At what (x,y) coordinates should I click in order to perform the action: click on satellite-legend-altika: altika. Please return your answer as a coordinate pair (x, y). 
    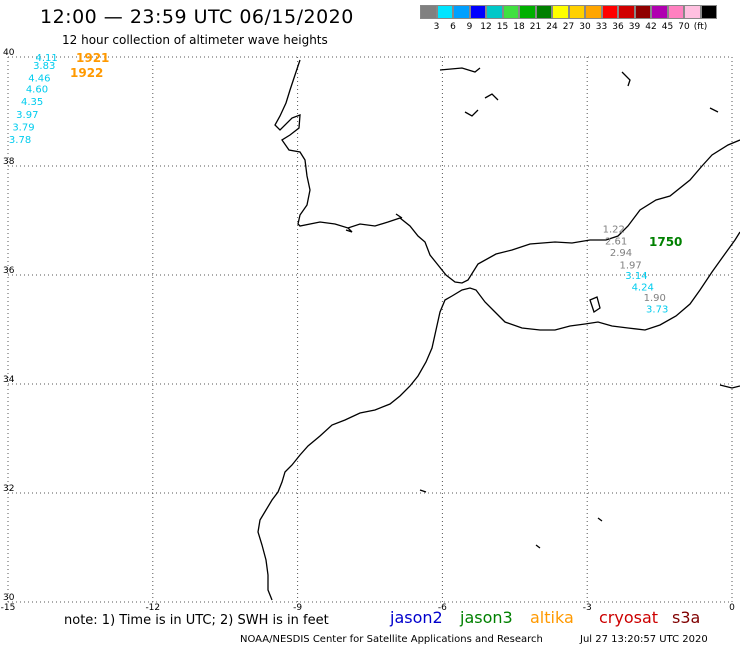
    Looking at the image, I should click on (552, 617).